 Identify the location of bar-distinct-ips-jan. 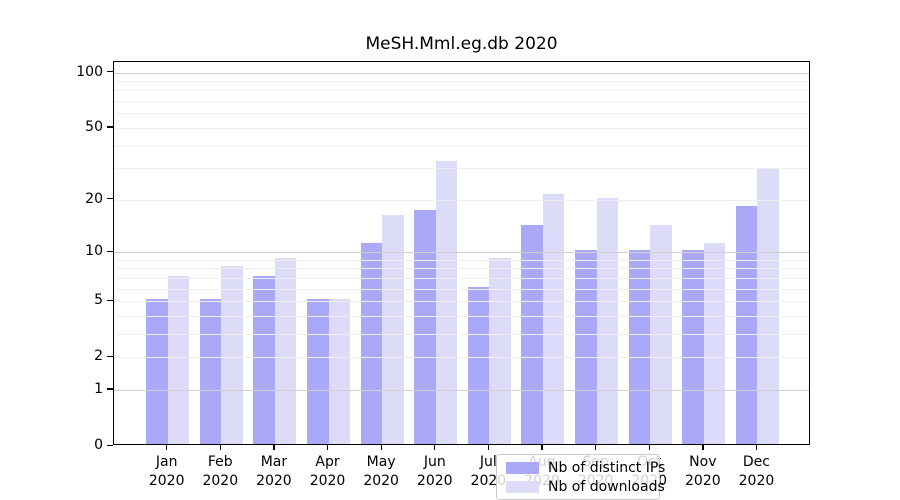
(157, 371).